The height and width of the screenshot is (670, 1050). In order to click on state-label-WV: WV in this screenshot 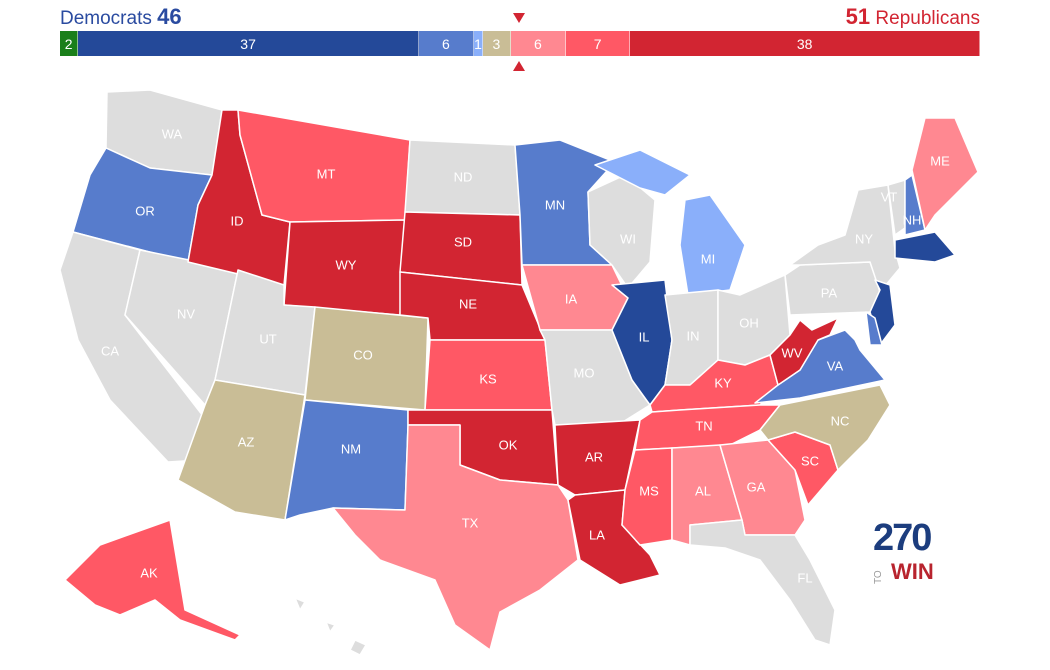, I will do `click(792, 352)`.